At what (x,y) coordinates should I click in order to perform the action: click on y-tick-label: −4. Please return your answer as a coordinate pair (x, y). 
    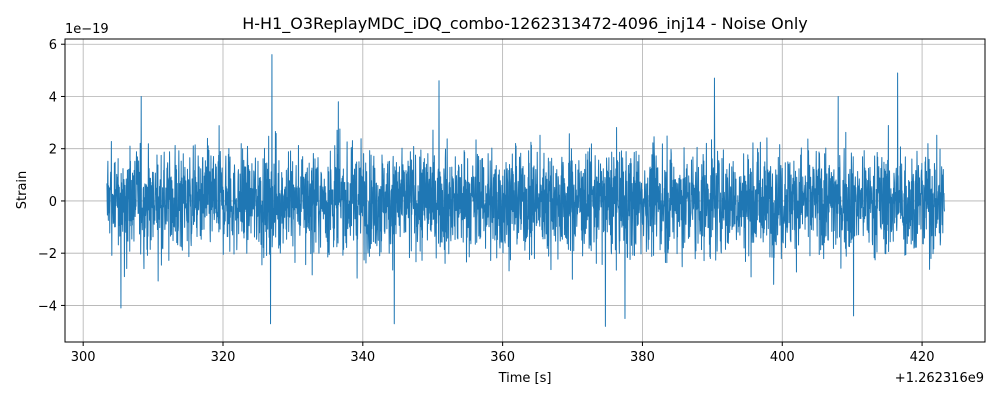
    Looking at the image, I should click on (47, 306).